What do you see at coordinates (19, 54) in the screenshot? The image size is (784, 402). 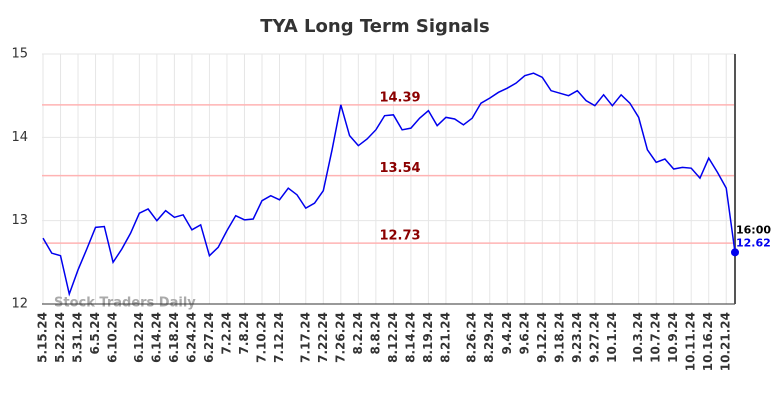 I see `y-tick-label: 15` at bounding box center [19, 54].